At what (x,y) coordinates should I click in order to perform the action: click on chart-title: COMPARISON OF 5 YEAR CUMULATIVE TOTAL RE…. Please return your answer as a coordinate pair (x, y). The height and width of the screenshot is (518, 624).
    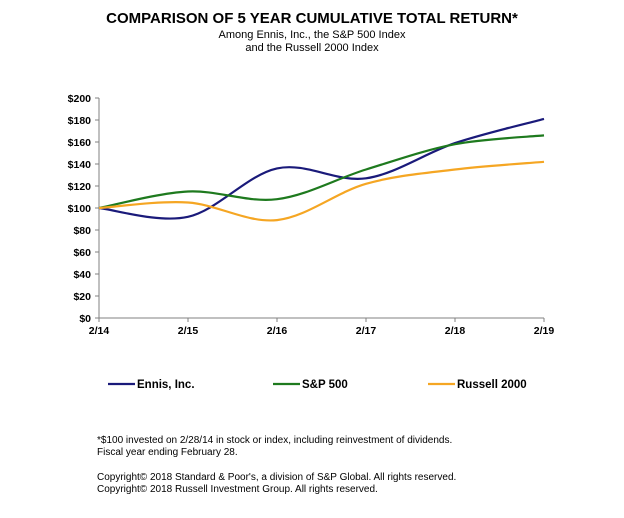
    Looking at the image, I should click on (312, 18).